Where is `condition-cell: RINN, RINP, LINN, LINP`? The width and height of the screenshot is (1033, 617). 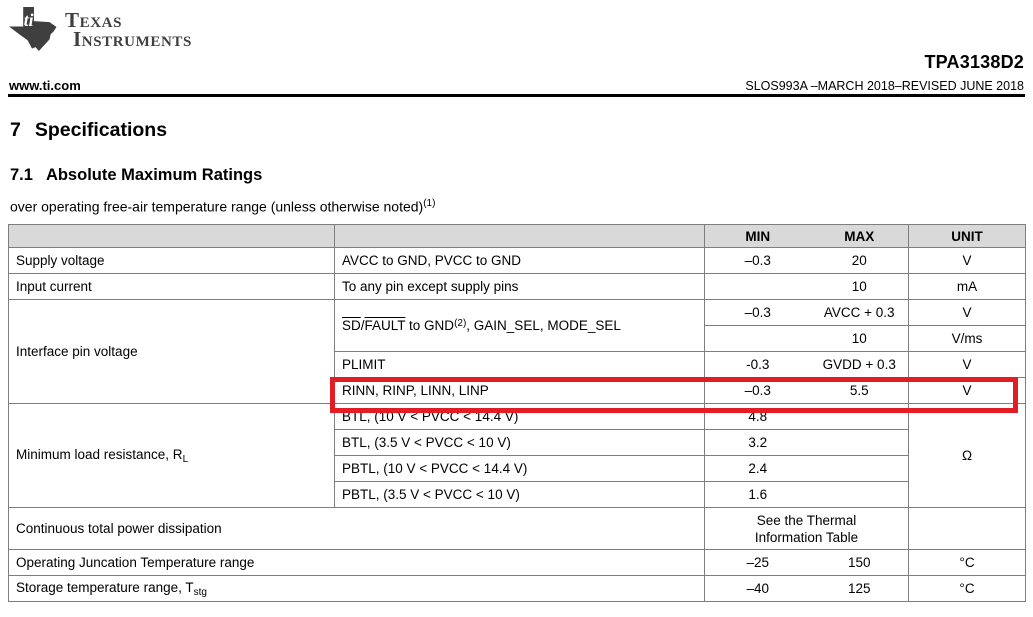 condition-cell: RINN, RINP, LINN, LINP is located at coordinates (519, 390).